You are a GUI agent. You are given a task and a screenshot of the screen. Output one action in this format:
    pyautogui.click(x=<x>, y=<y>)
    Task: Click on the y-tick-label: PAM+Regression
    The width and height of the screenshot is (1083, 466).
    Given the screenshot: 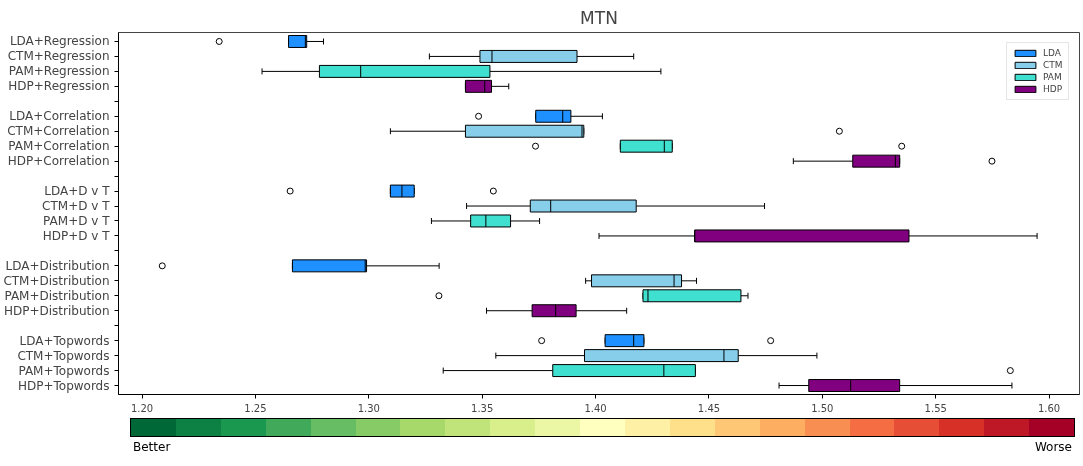 What is the action you would take?
    pyautogui.click(x=59, y=71)
    